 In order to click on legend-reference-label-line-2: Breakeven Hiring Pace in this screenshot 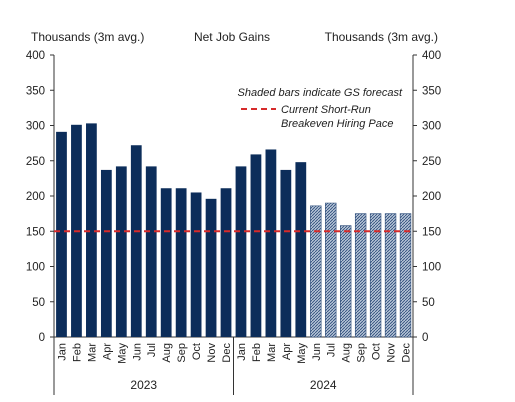, I will do `click(337, 124)`.